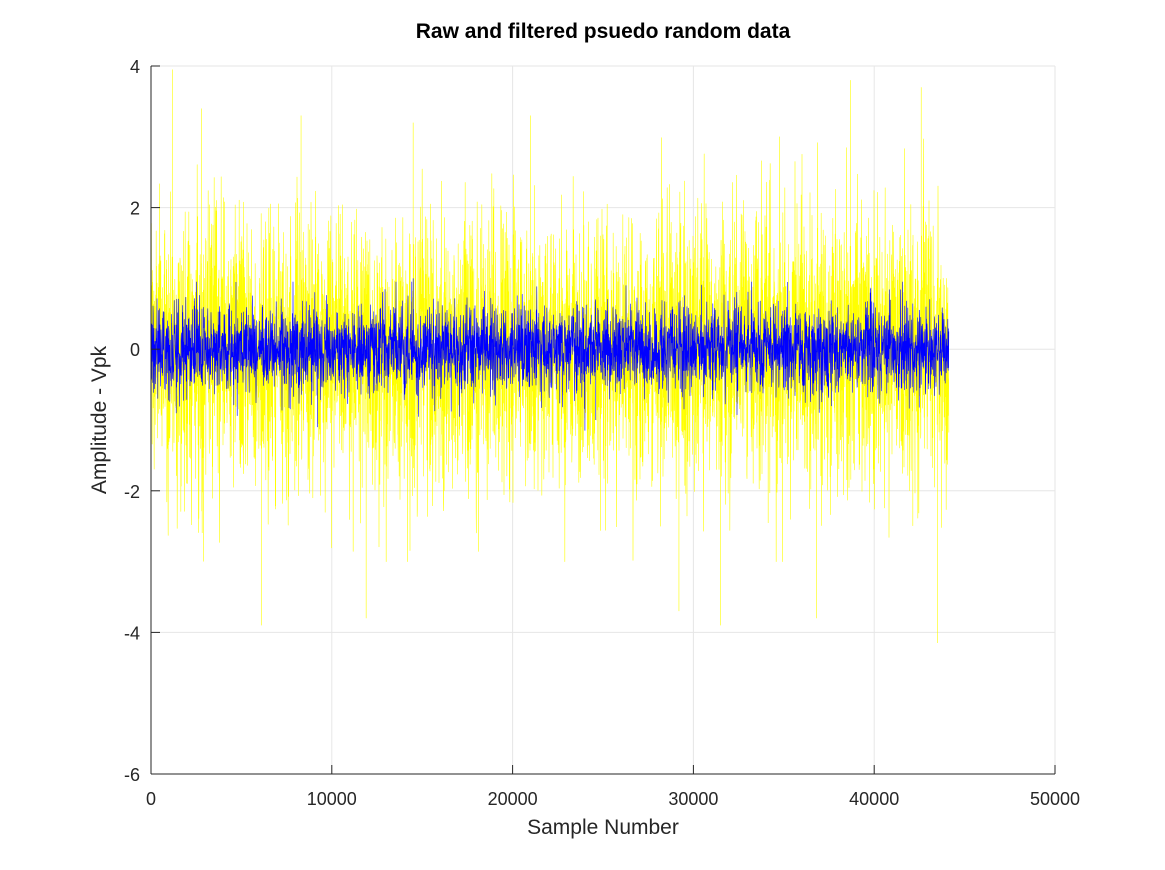 Image resolution: width=1165 pixels, height=870 pixels. I want to click on x-tick-label: 50000, so click(1055, 799).